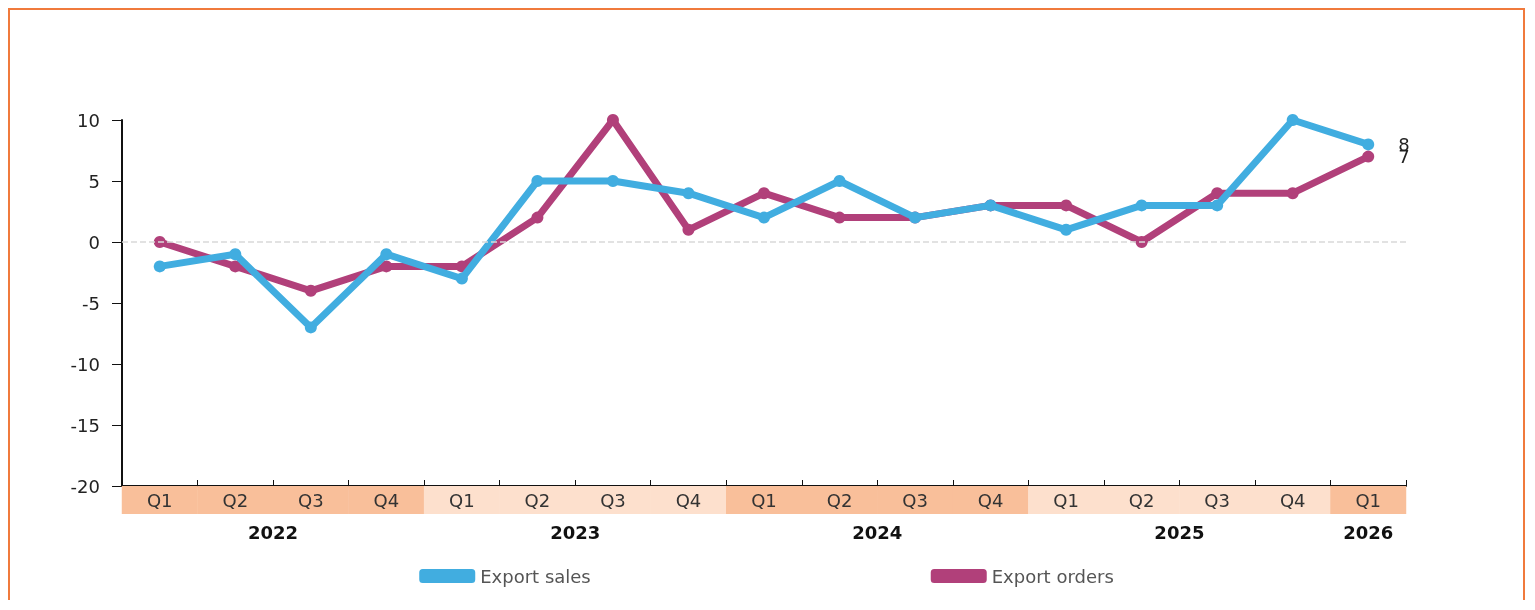 This screenshot has height=610, width=1535. What do you see at coordinates (1368, 532) in the screenshot?
I see `text: 2026` at bounding box center [1368, 532].